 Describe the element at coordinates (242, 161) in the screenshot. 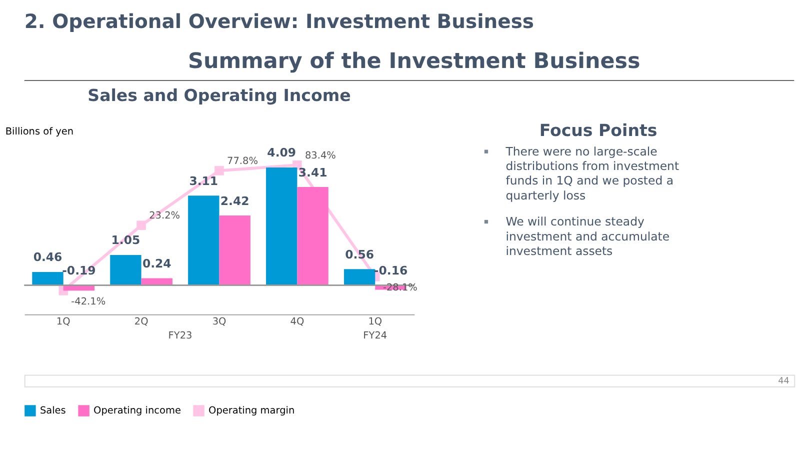

I see `data-label: 77.8%` at that location.